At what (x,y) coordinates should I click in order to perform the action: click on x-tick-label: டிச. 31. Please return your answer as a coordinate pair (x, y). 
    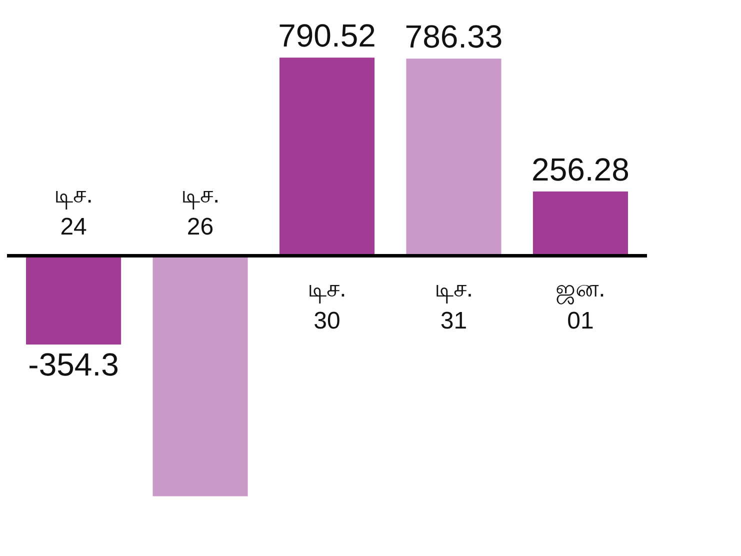
    Looking at the image, I should click on (454, 305).